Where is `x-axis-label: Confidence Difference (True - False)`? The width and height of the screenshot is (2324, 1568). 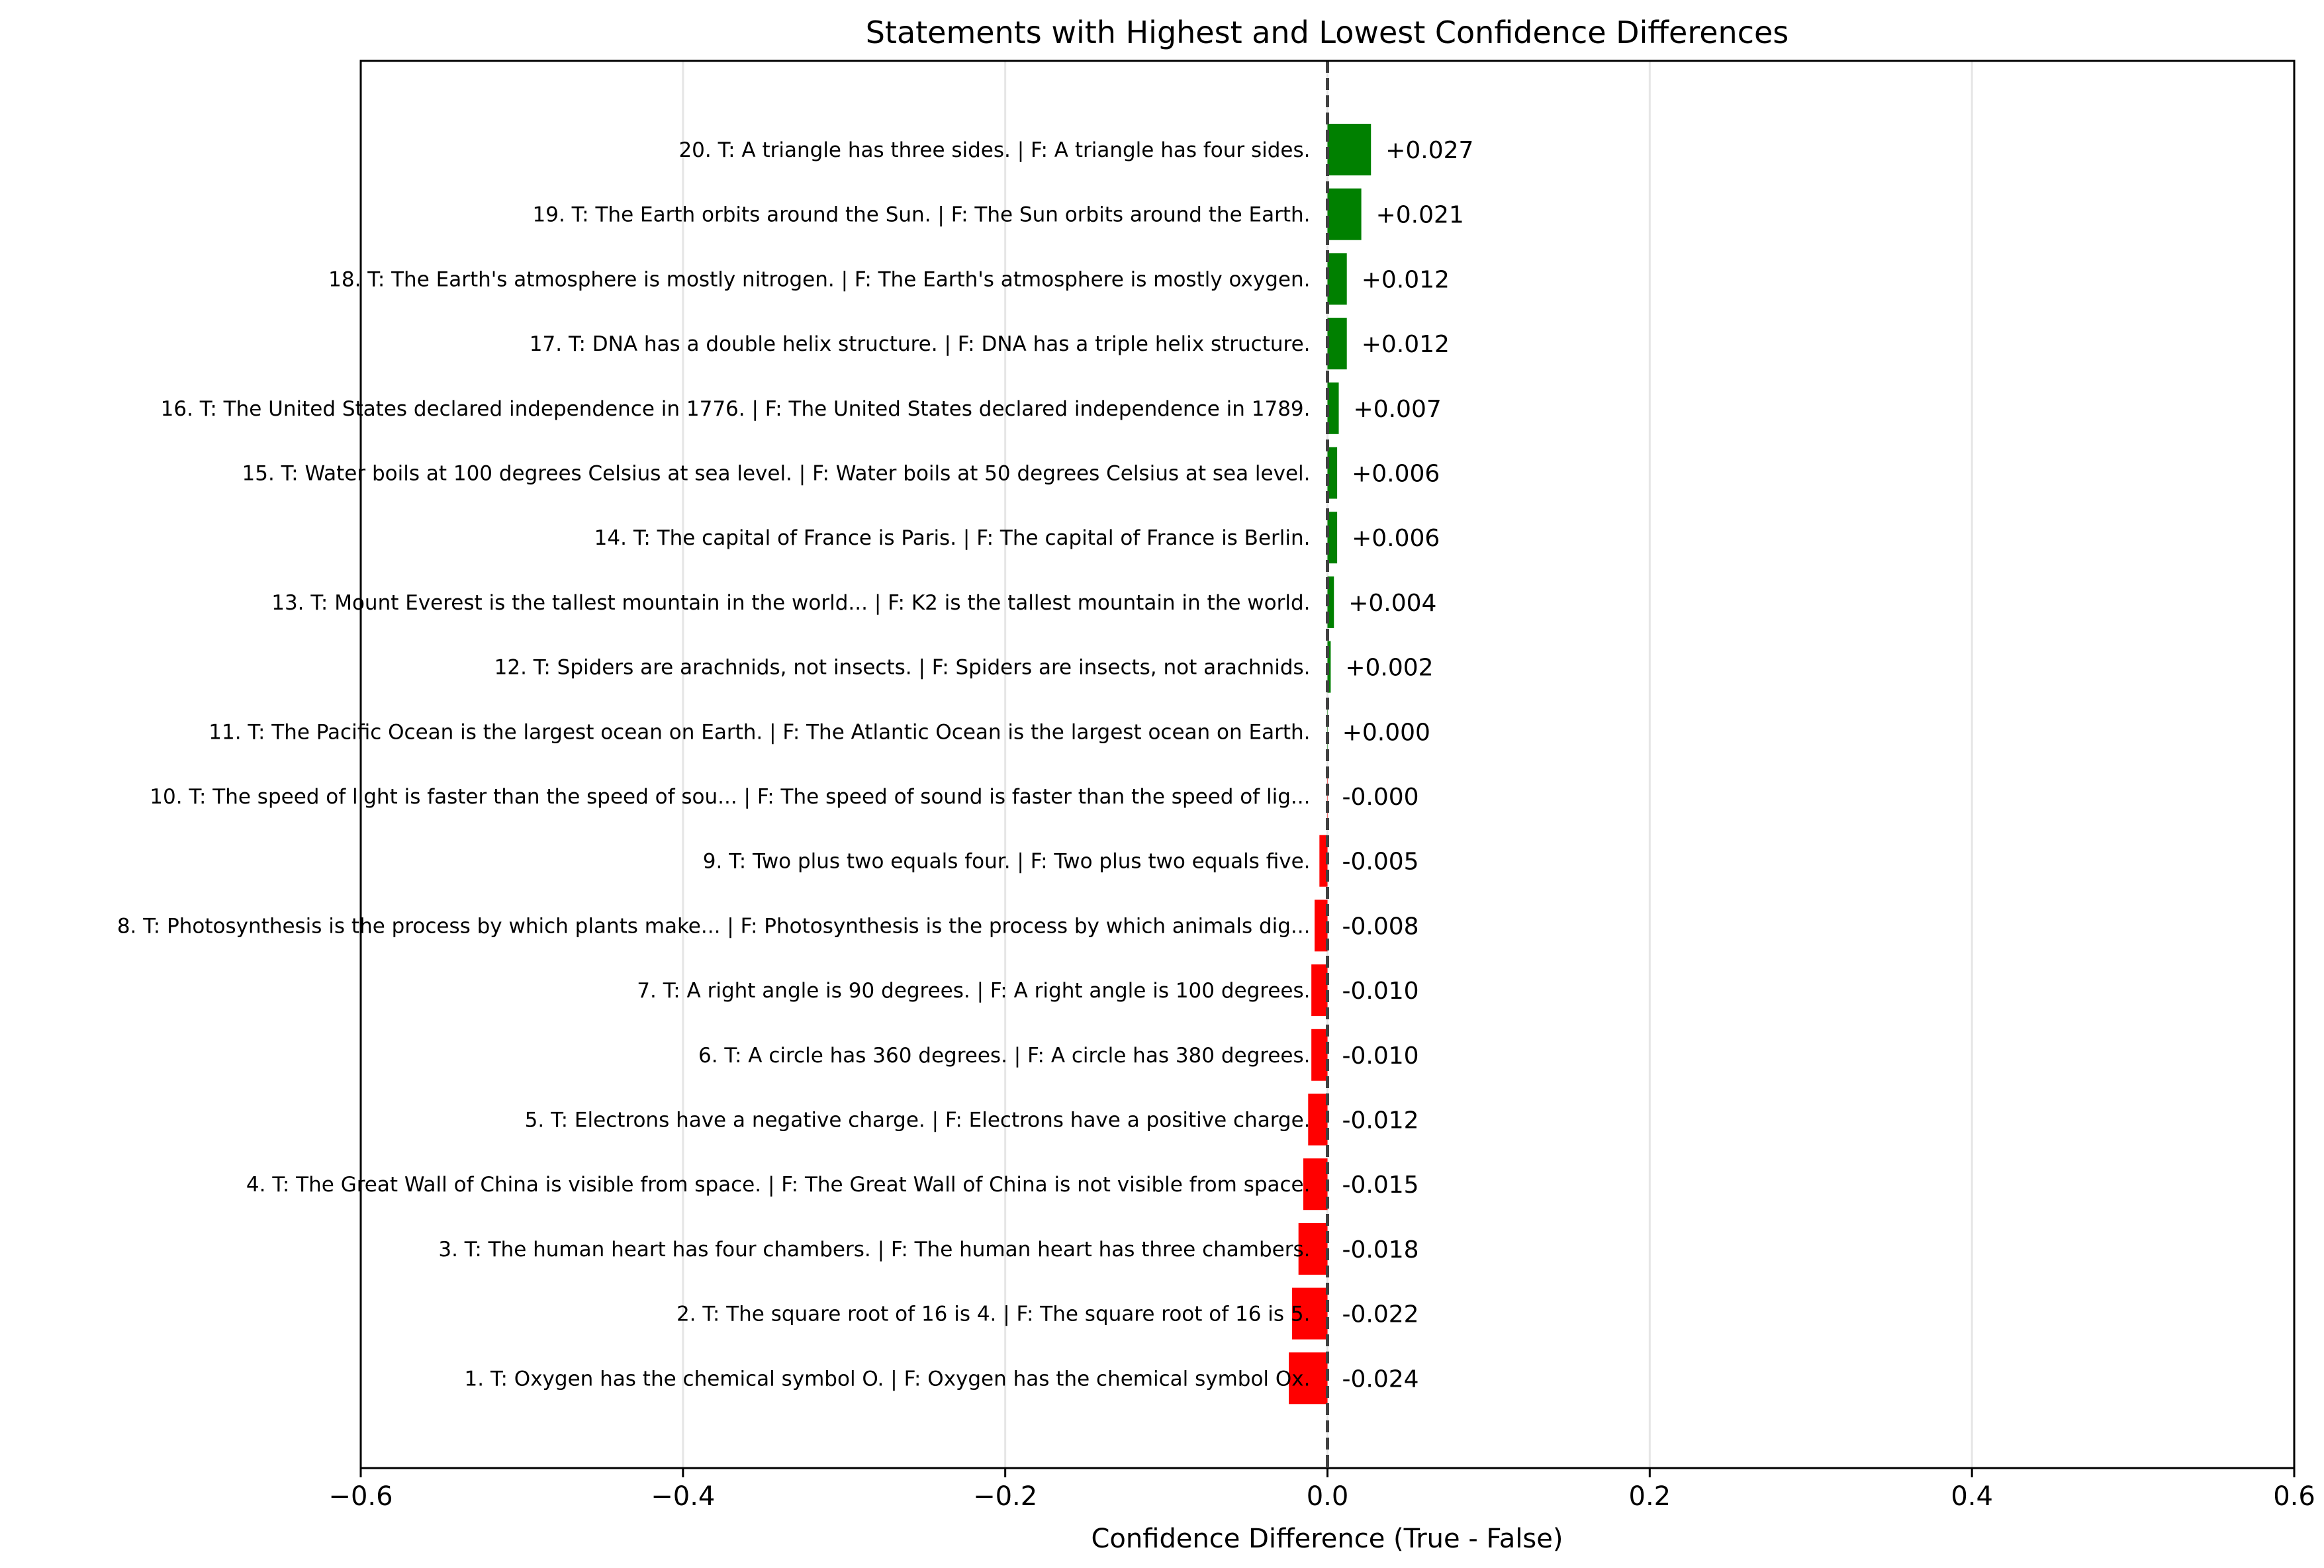
x-axis-label: Confidence Difference (True - False) is located at coordinates (1327, 1539).